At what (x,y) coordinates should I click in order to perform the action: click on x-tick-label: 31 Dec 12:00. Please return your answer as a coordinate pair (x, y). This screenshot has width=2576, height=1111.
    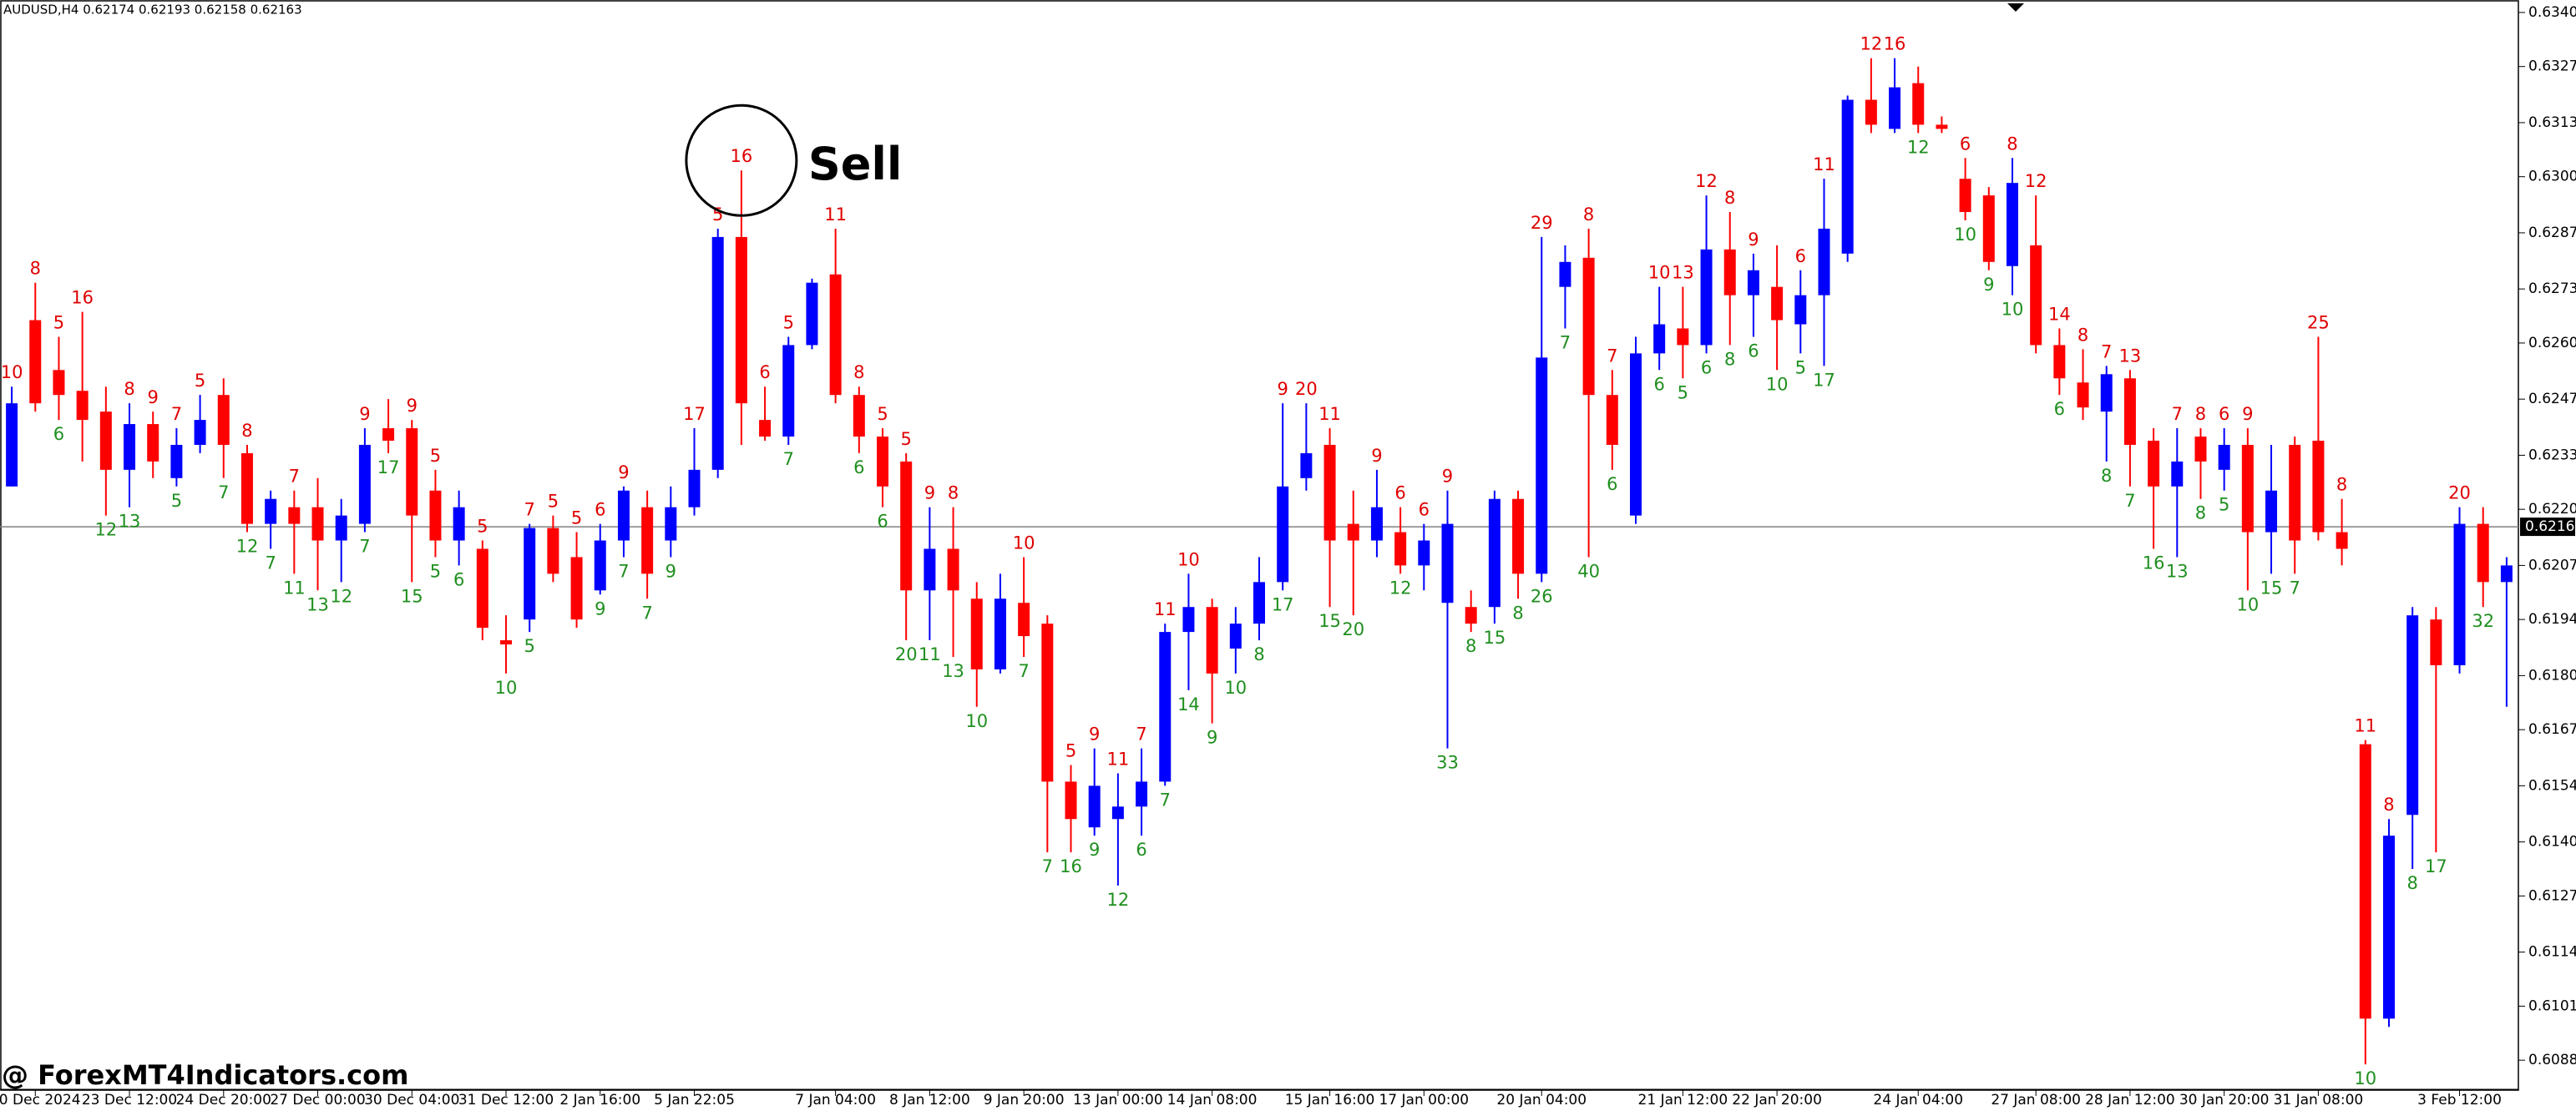
    Looking at the image, I should click on (506, 1100).